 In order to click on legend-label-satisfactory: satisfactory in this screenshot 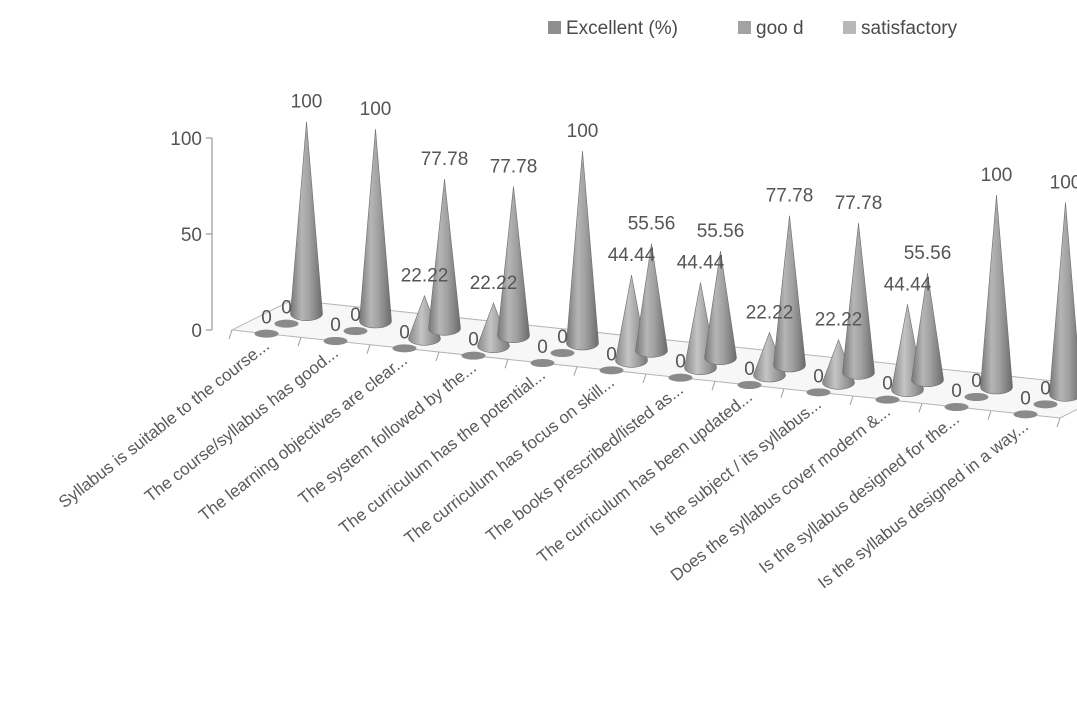, I will do `click(909, 28)`.